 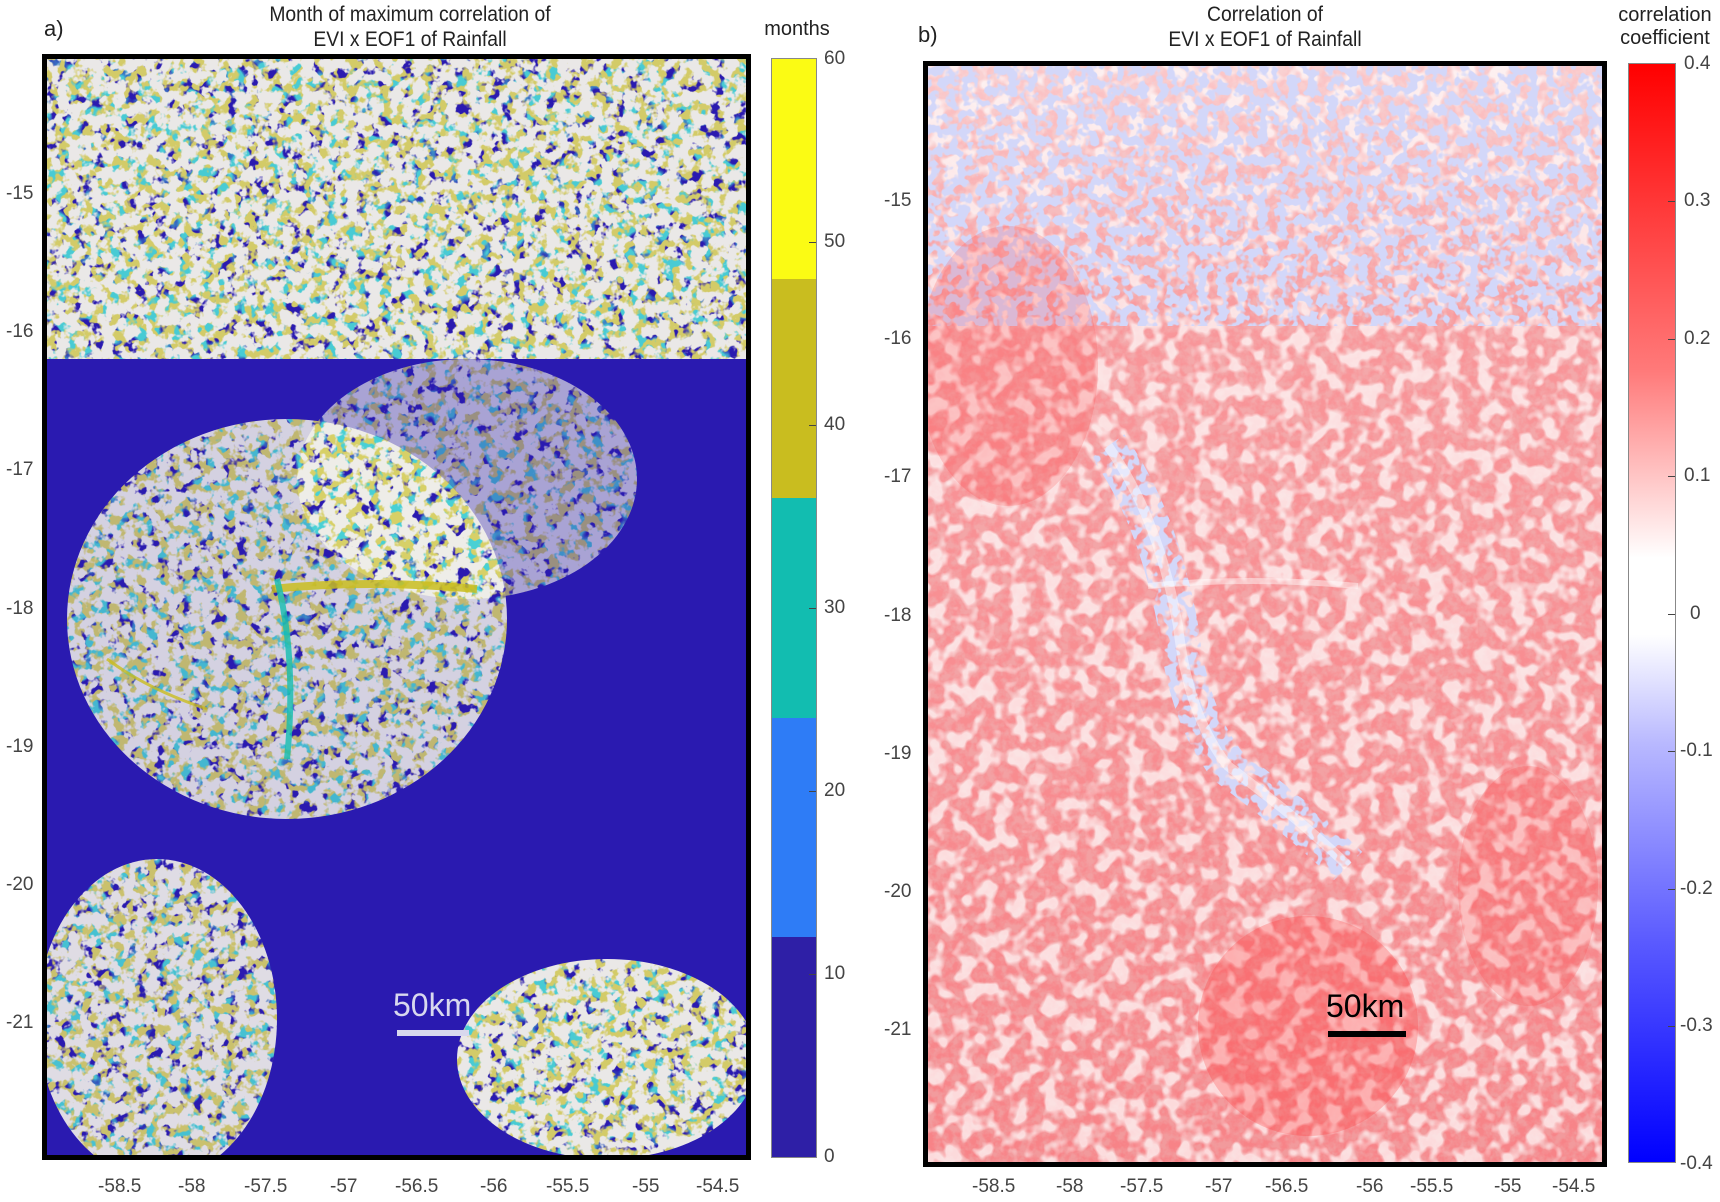 I want to click on panel-b-scale-bar, so click(x=1367, y=1034).